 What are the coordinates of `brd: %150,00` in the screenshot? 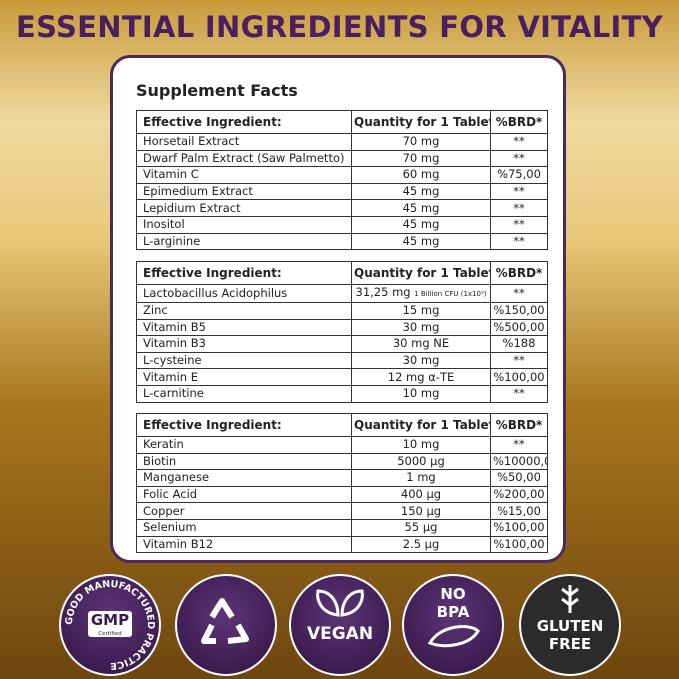 It's located at (519, 311).